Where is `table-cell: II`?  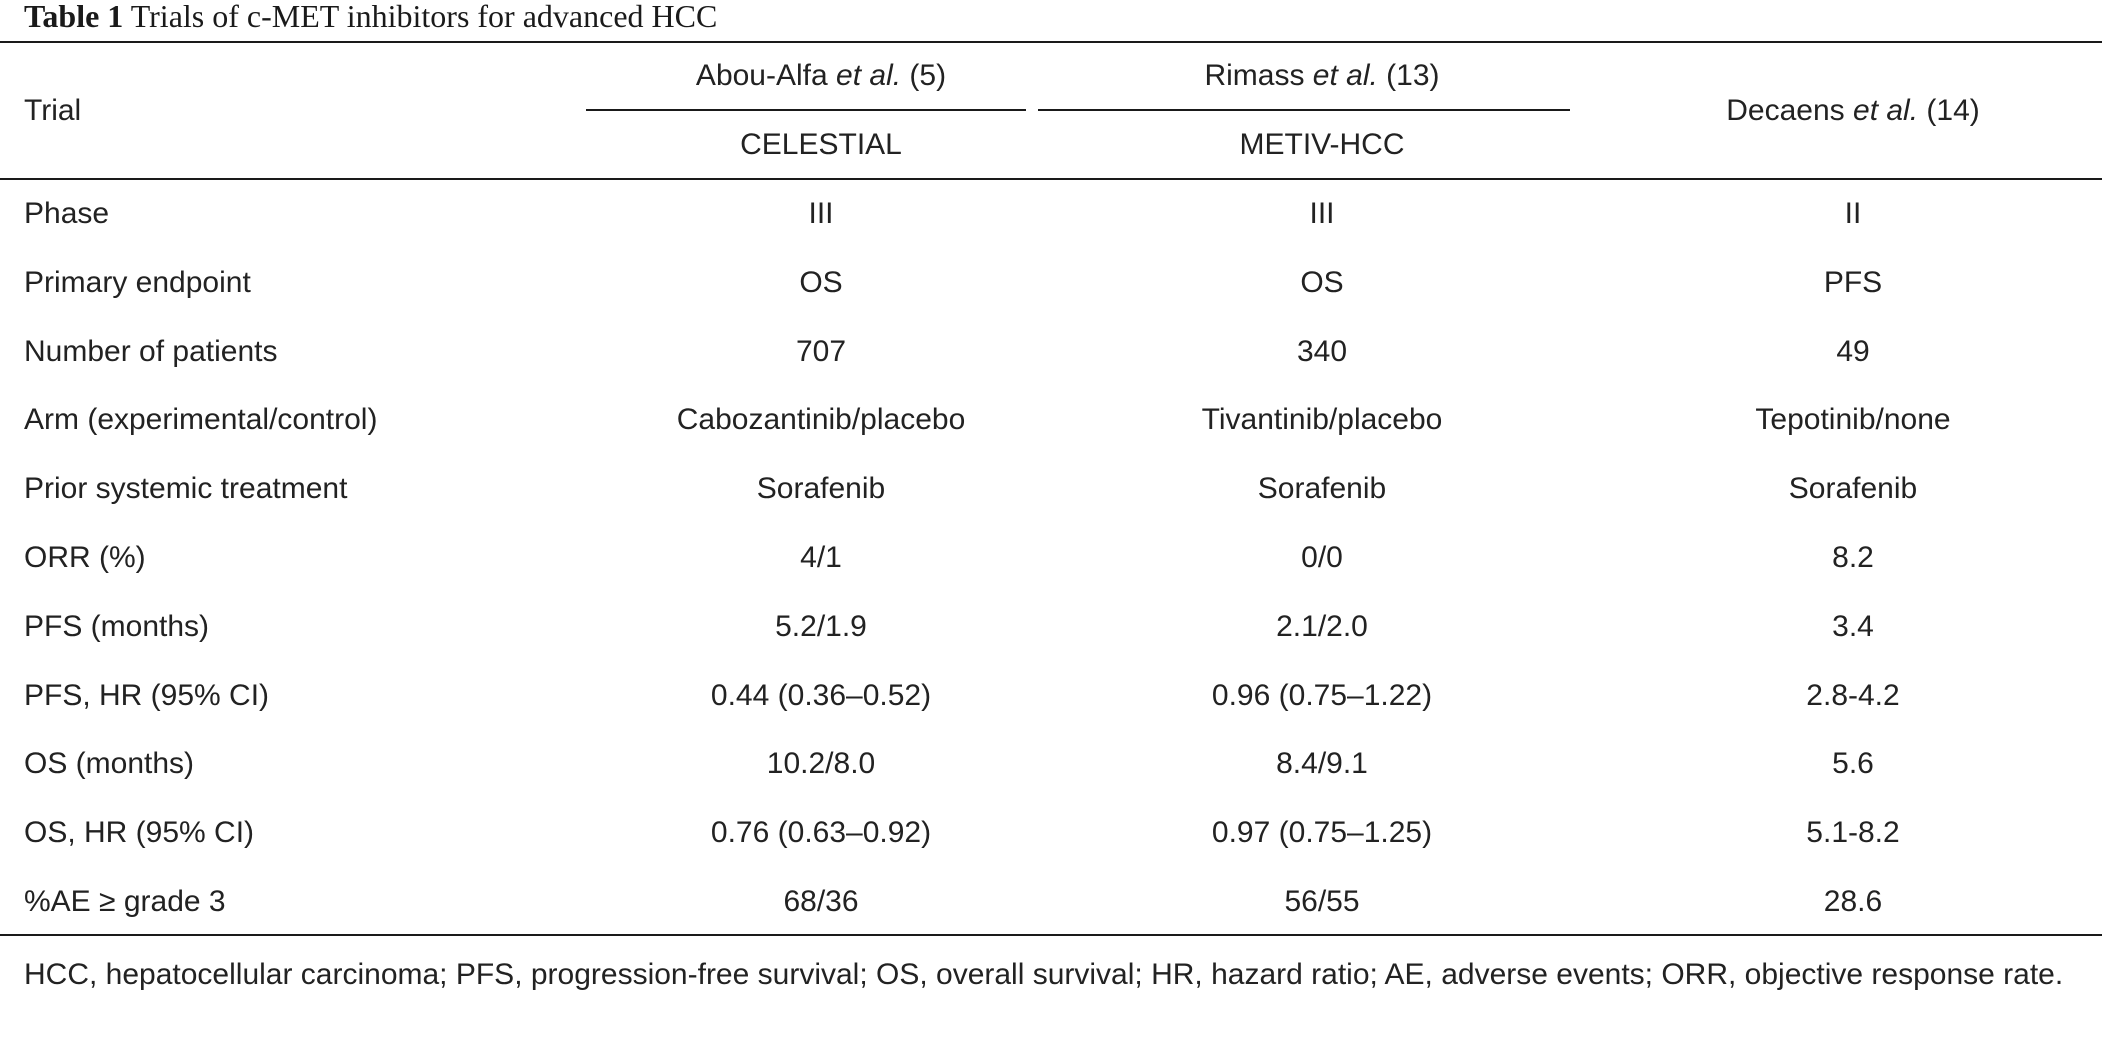
table-cell: II is located at coordinates (1853, 213).